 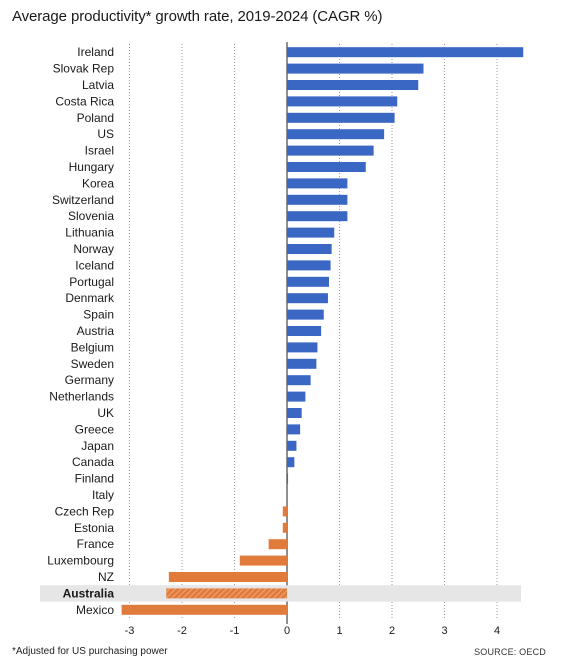 What do you see at coordinates (89, 233) in the screenshot?
I see `category-label: Lithuania` at bounding box center [89, 233].